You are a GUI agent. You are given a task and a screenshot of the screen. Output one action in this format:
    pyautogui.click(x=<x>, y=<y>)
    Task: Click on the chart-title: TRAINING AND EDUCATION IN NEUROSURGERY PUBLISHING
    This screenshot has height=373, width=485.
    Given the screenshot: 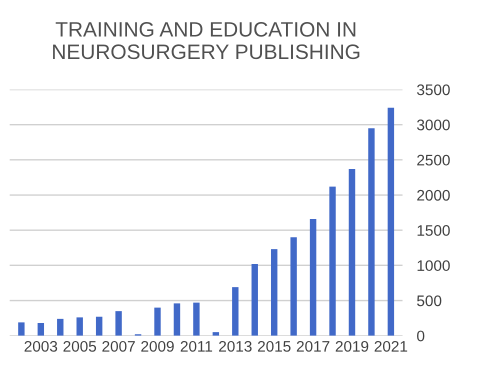 What is the action you would take?
    pyautogui.click(x=206, y=41)
    